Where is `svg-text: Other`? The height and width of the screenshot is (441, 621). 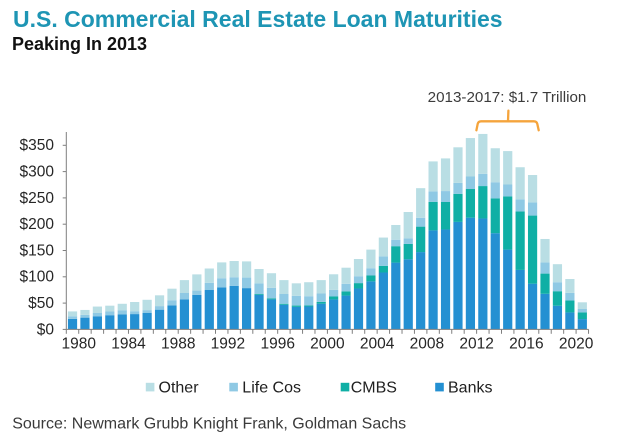 svg-text: Other is located at coordinates (179, 388).